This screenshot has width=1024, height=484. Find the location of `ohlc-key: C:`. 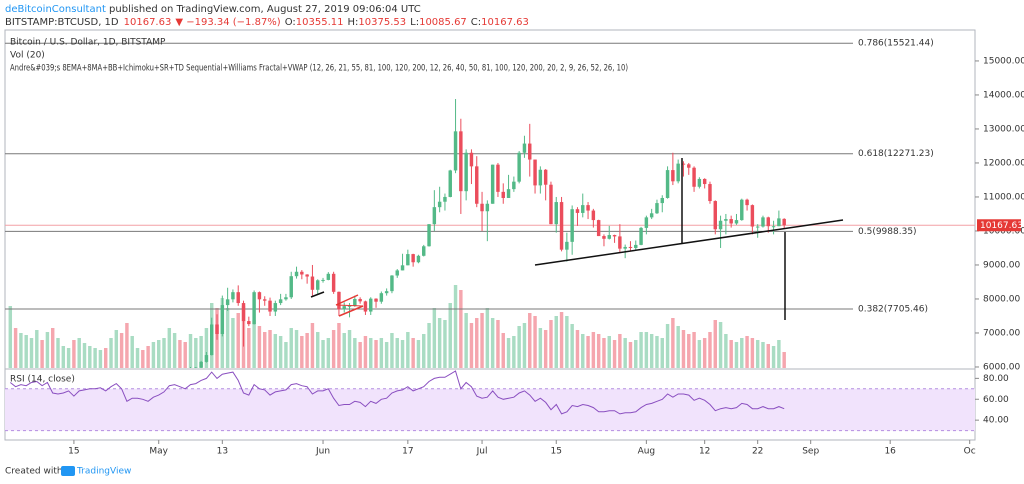

ohlc-key: C: is located at coordinates (476, 22).